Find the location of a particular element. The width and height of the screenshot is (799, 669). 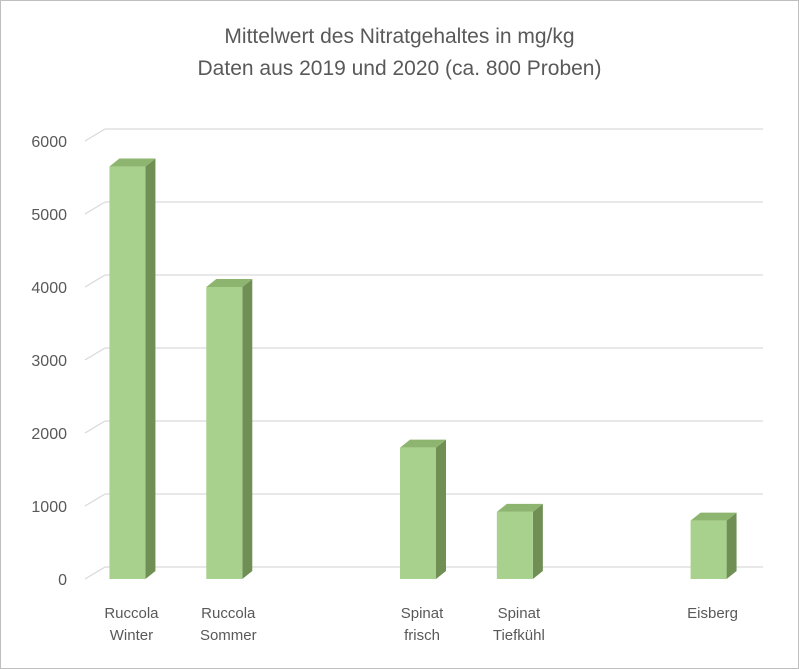

x-tick-label: Tiefkühl is located at coordinates (519, 635).